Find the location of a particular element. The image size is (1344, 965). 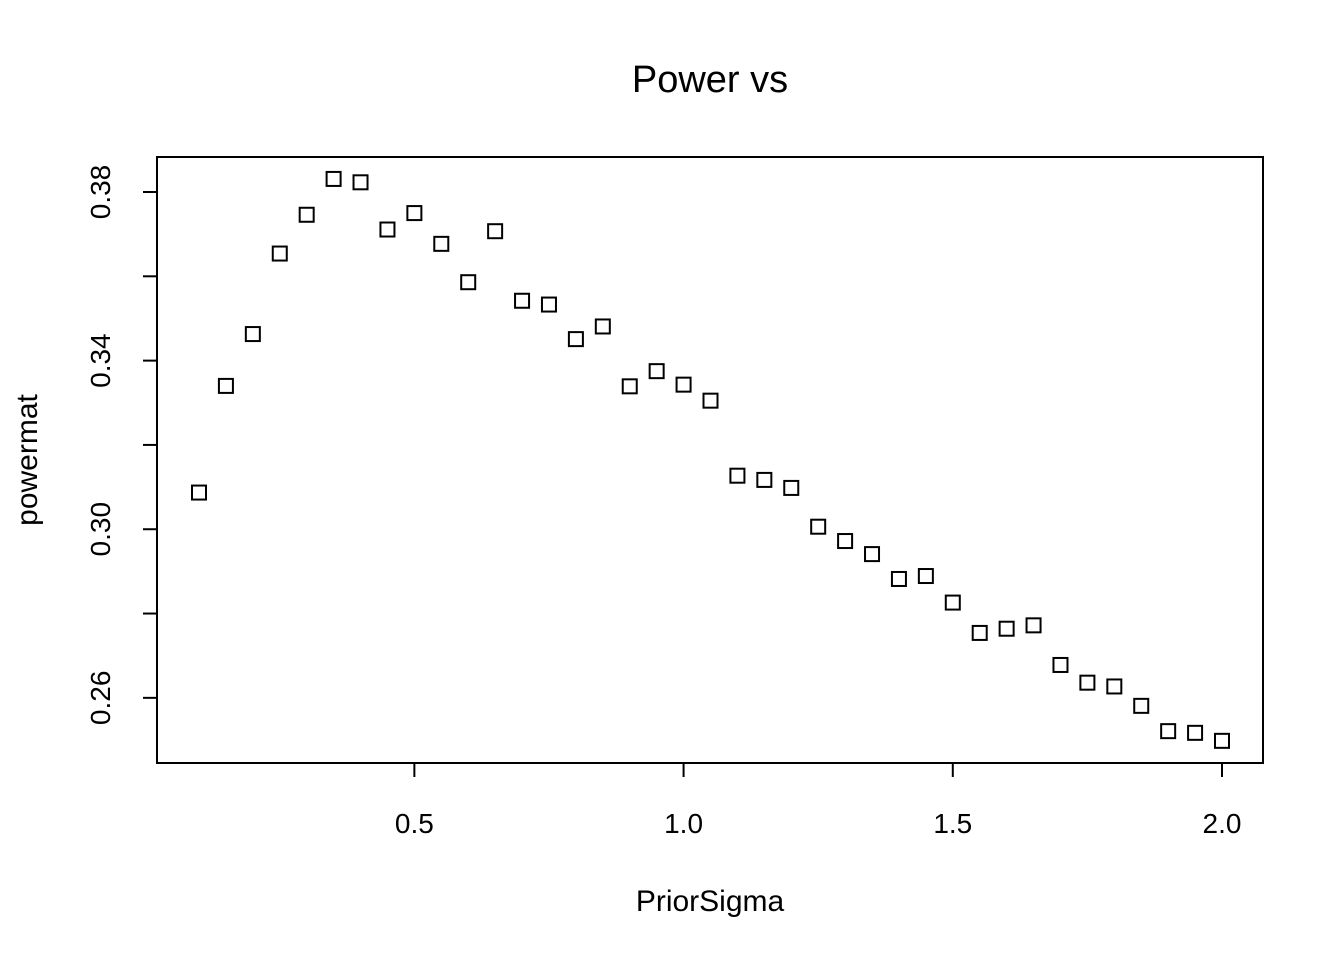

y-axis: 0.26 0.30 0.34 0.38 is located at coordinates (121, 445).